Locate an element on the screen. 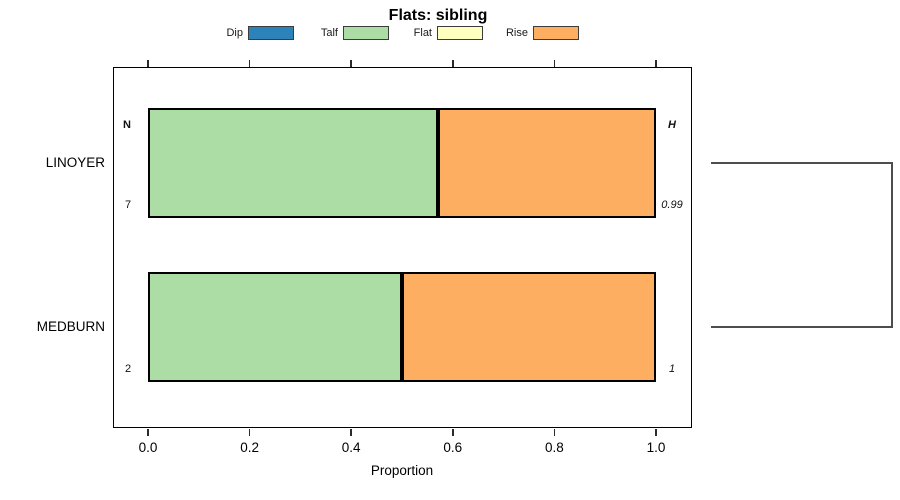 Image resolution: width=900 pixels, height=500 pixels. legend-item-rise: Rise is located at coordinates (528, 33).